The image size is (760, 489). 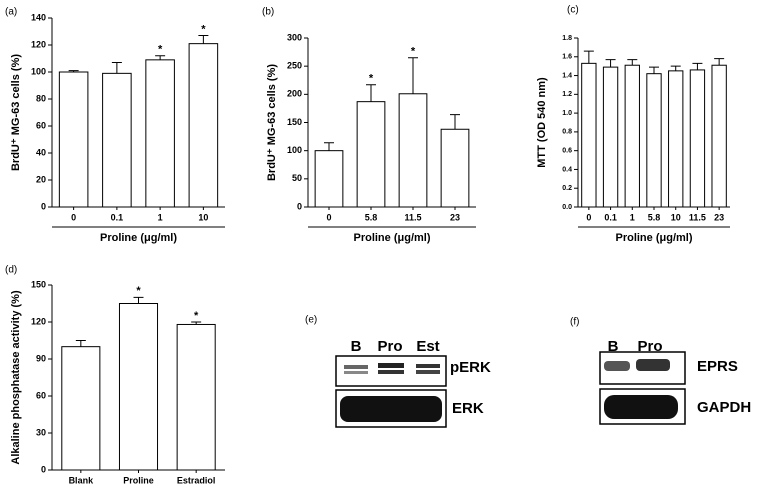 What do you see at coordinates (567, 188) in the screenshot?
I see `y-tick-label: 0.2` at bounding box center [567, 188].